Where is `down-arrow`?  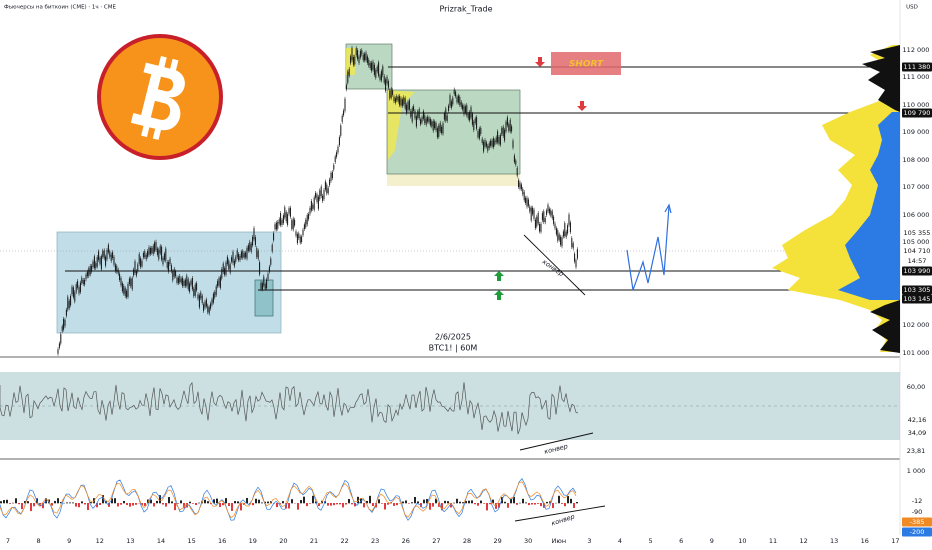
down-arrow is located at coordinates (540, 62).